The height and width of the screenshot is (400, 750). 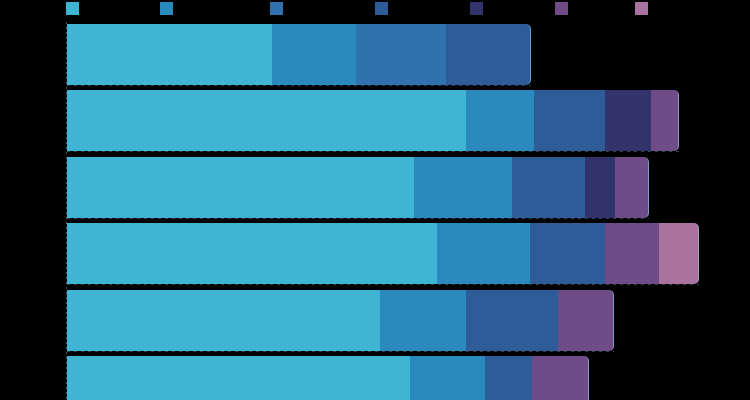 I want to click on y-axis-line, so click(x=66, y=211).